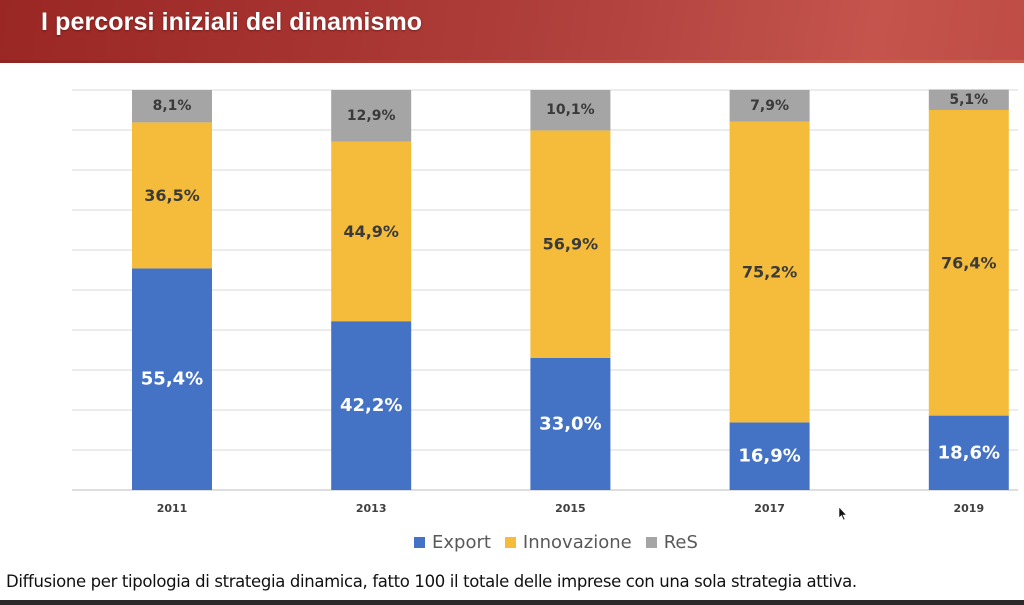 The image size is (1024, 605). What do you see at coordinates (371, 508) in the screenshot?
I see `x-tick-label: 2013` at bounding box center [371, 508].